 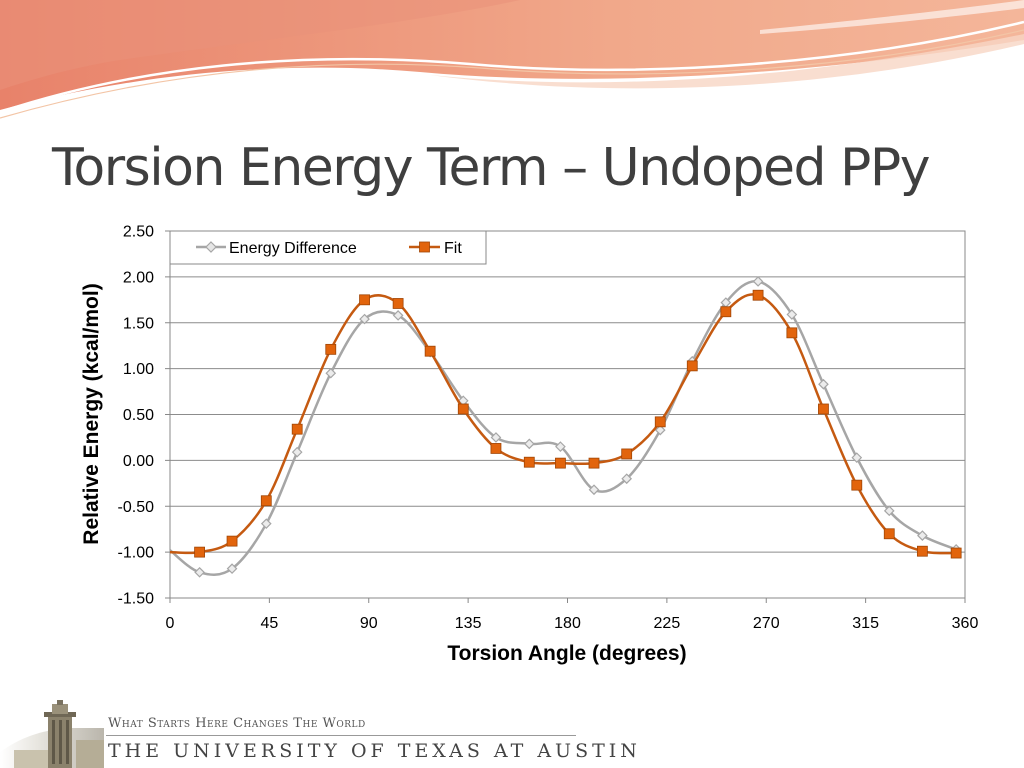 I want to click on x-tick-label: 135, so click(x=468, y=623).